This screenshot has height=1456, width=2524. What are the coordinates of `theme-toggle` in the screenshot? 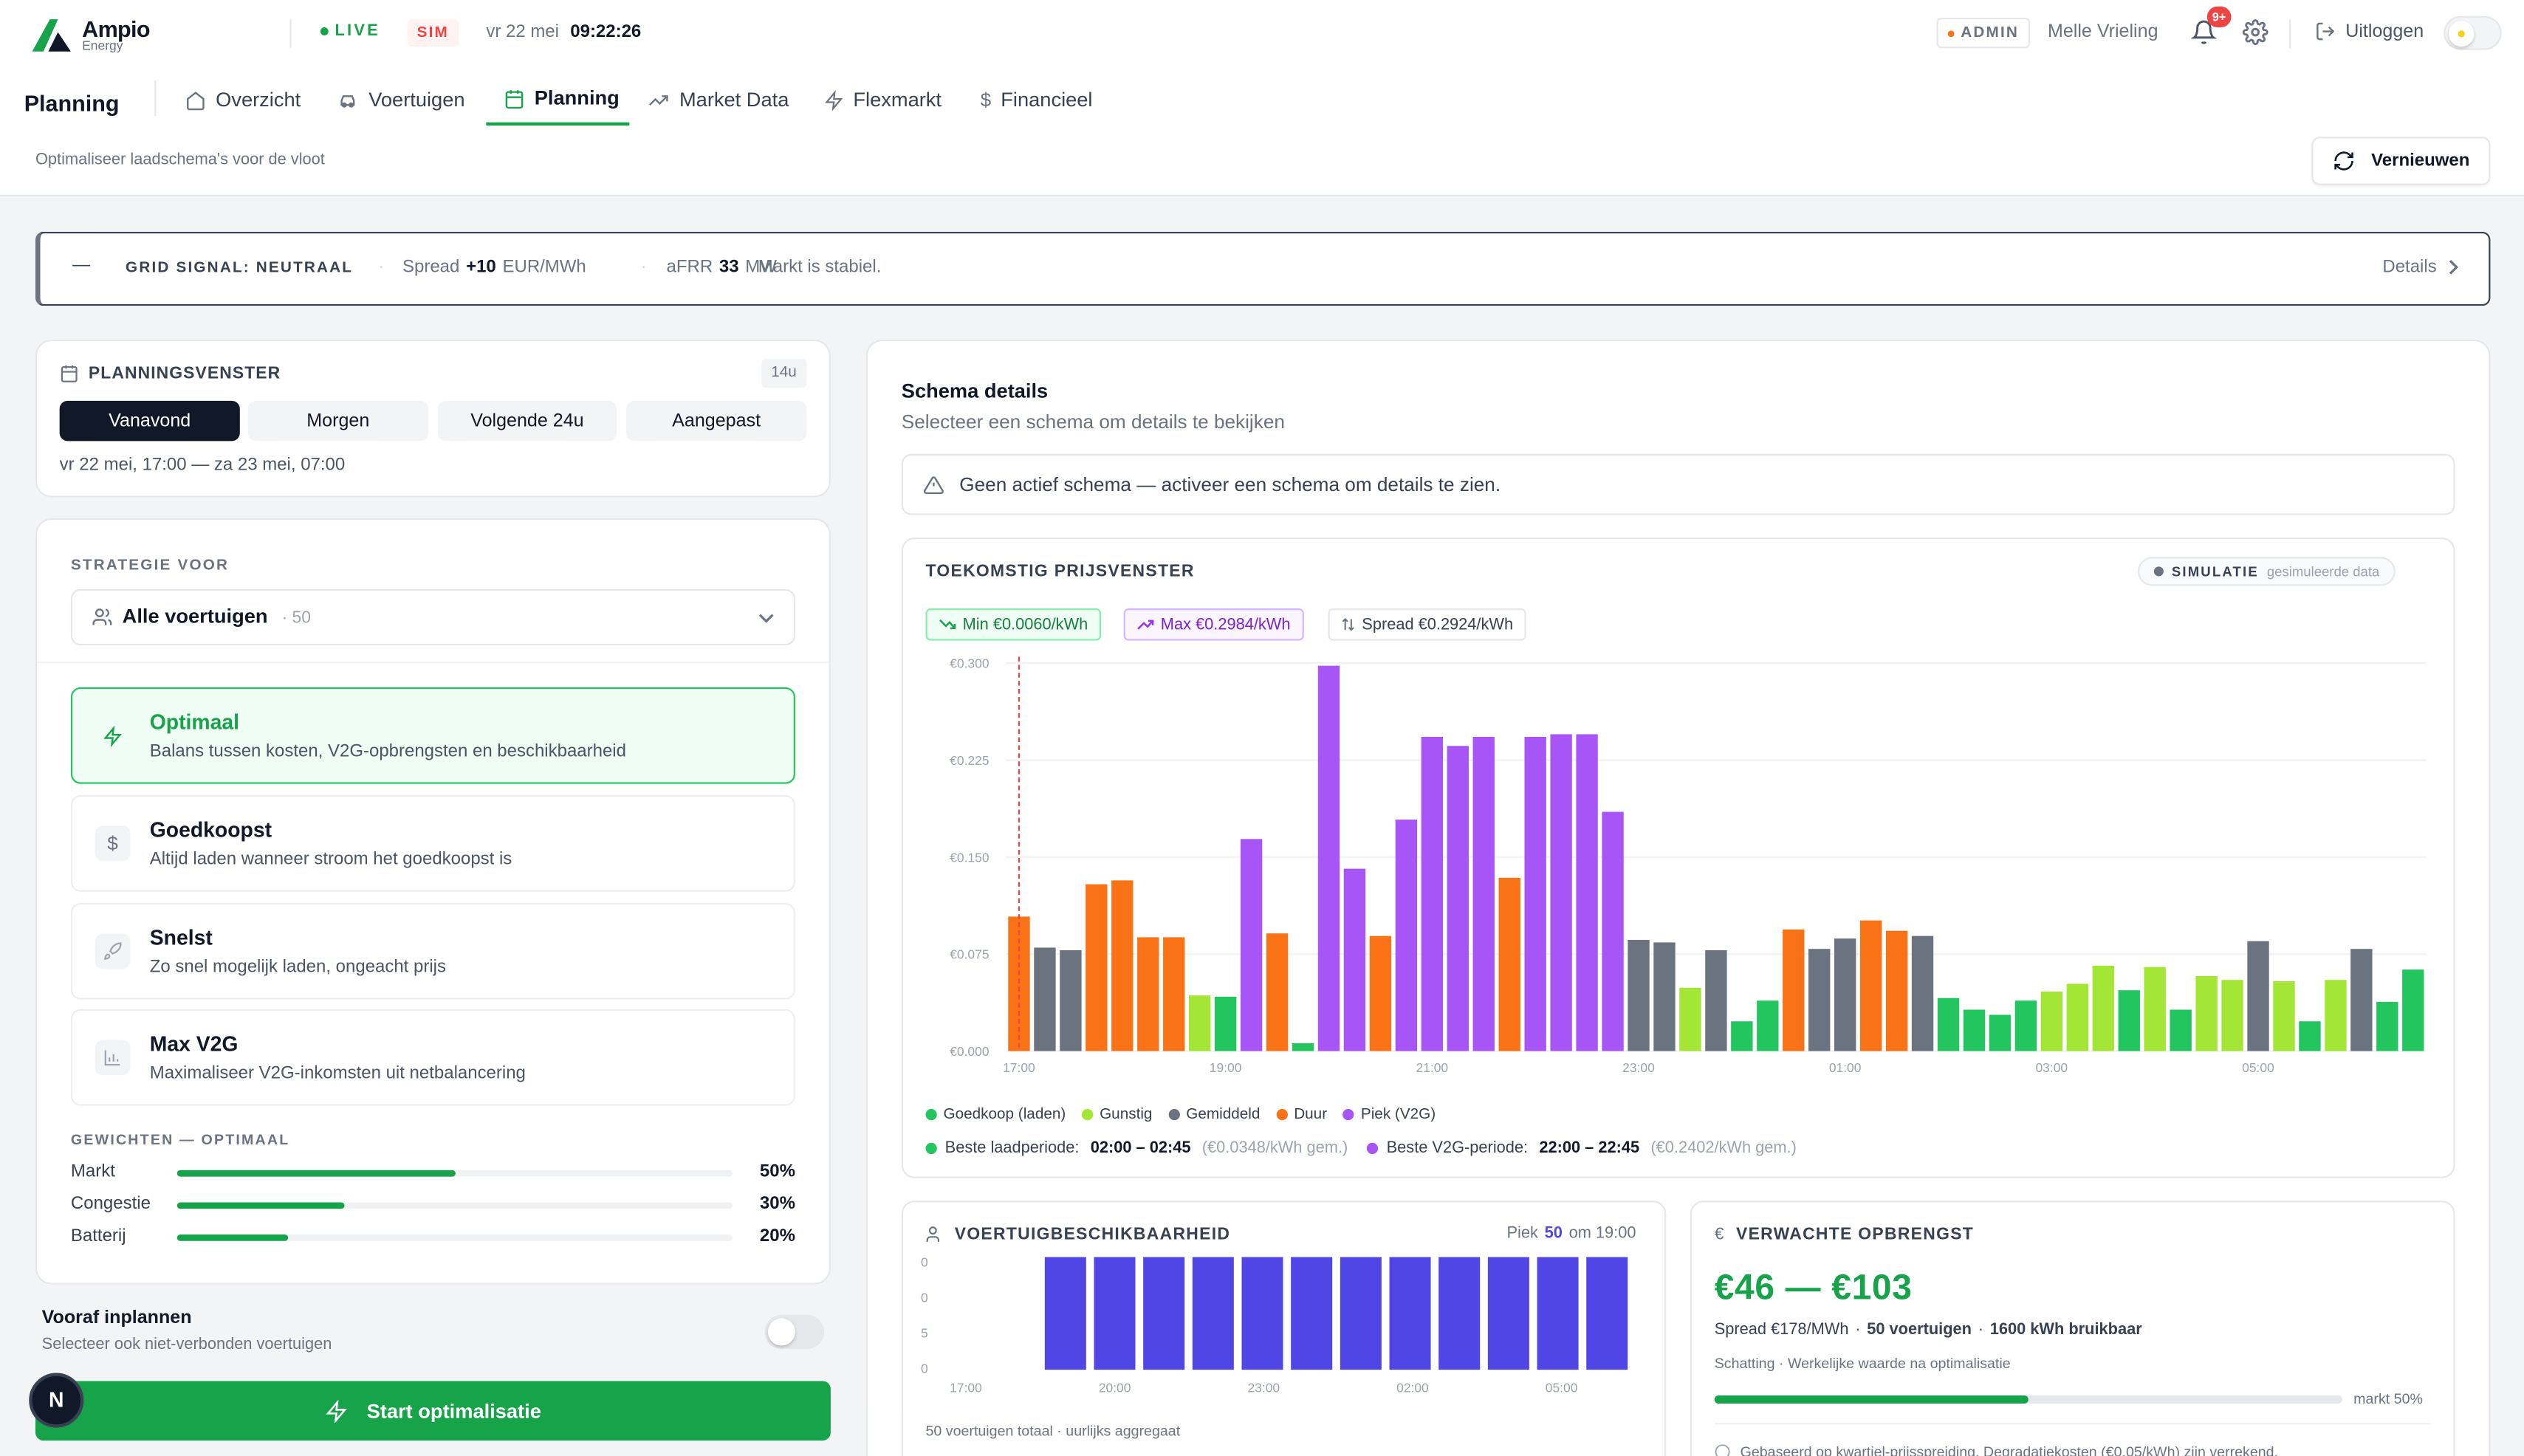 It's located at (2473, 33).